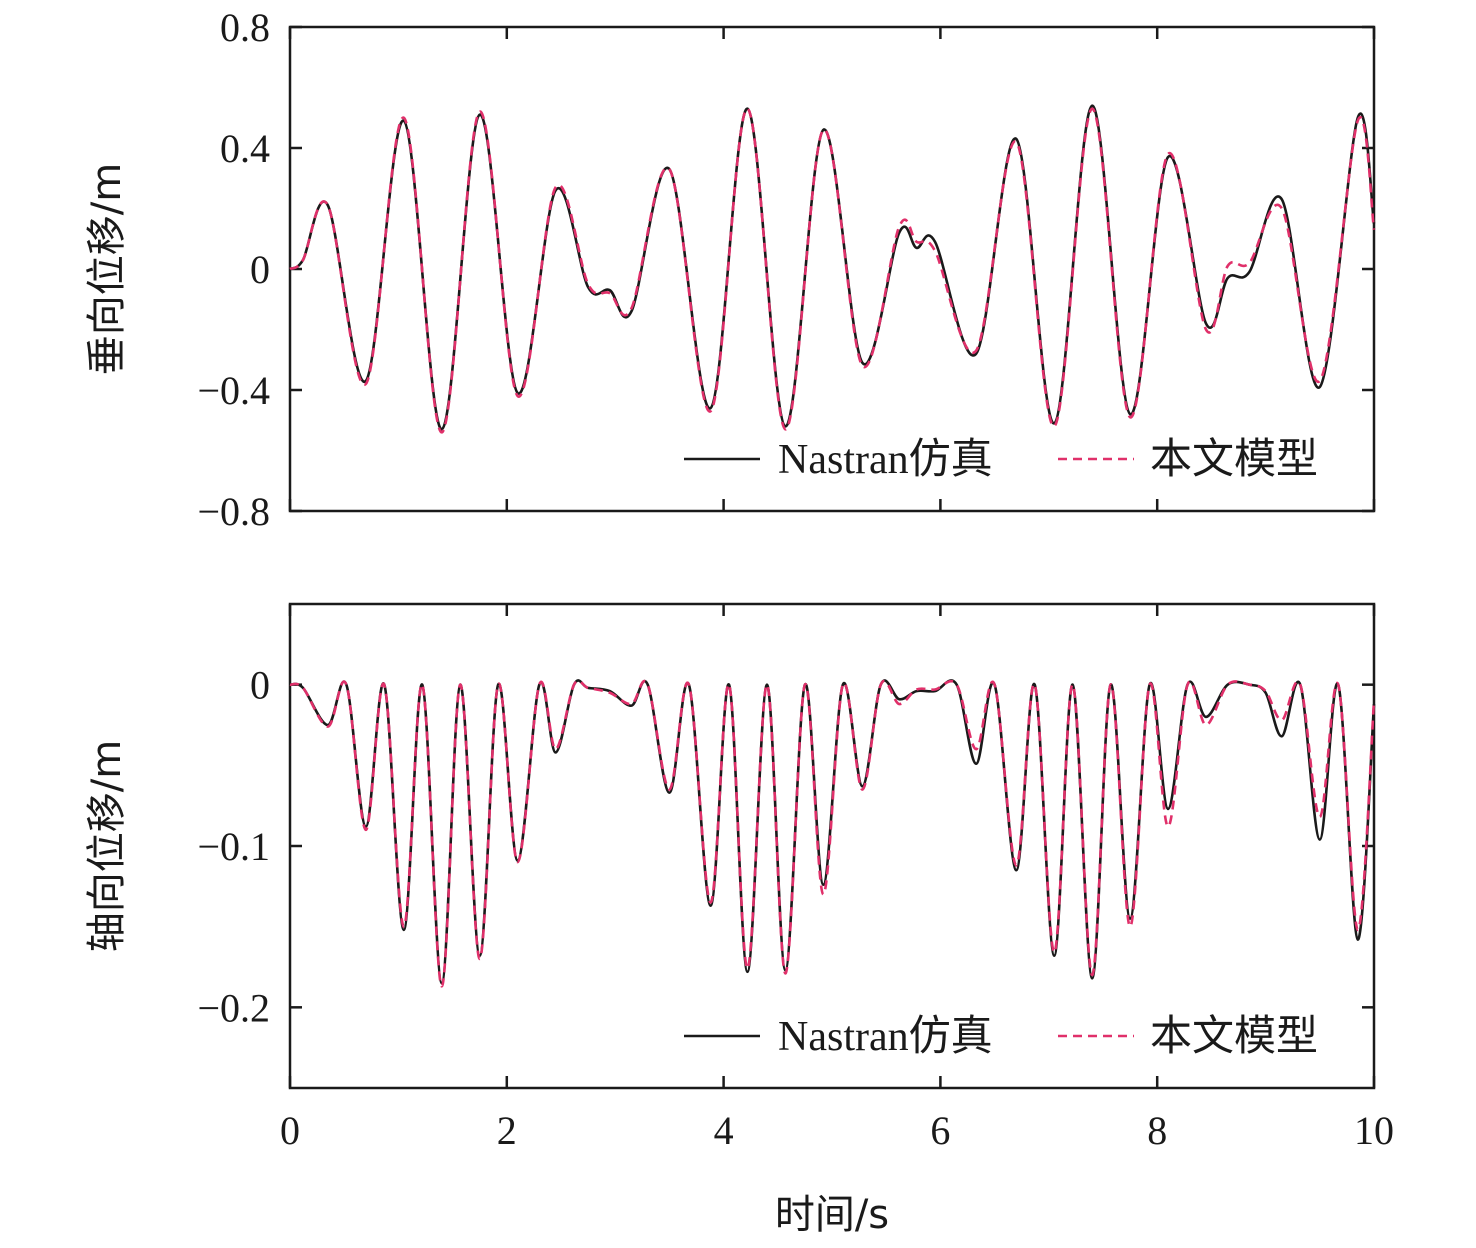  What do you see at coordinates (107, 269) in the screenshot?
I see `y-axis-label: 垂向位移/m` at bounding box center [107, 269].